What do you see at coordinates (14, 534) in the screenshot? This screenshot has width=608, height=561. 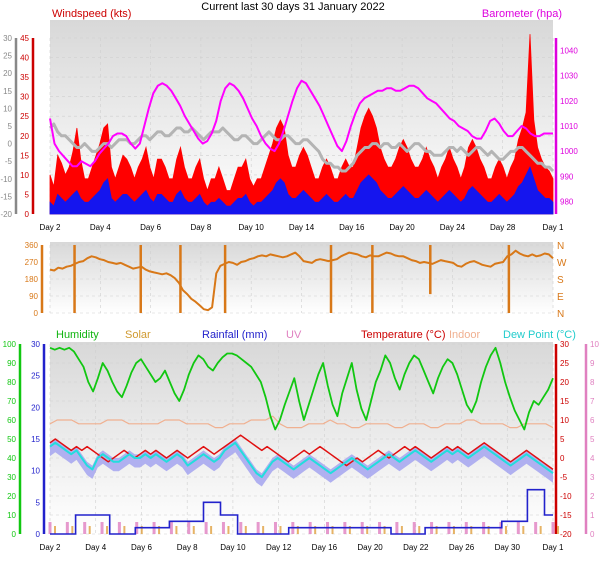 I see `humidity-tick-label: 0` at bounding box center [14, 534].